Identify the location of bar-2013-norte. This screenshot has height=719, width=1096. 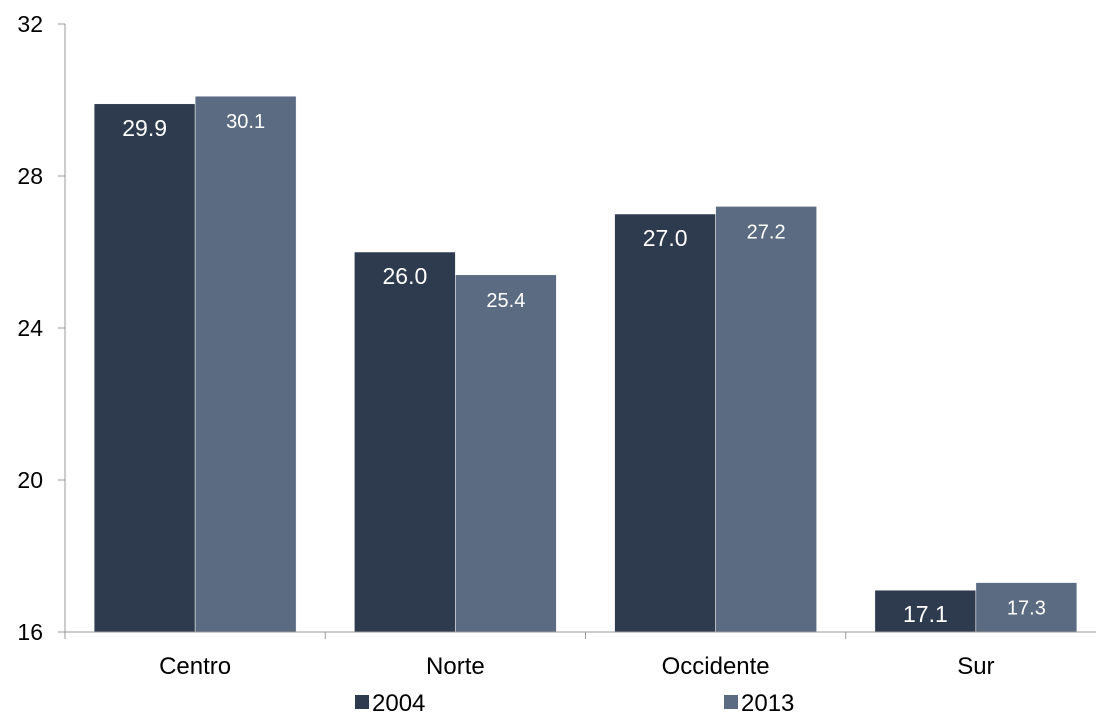
(506, 453).